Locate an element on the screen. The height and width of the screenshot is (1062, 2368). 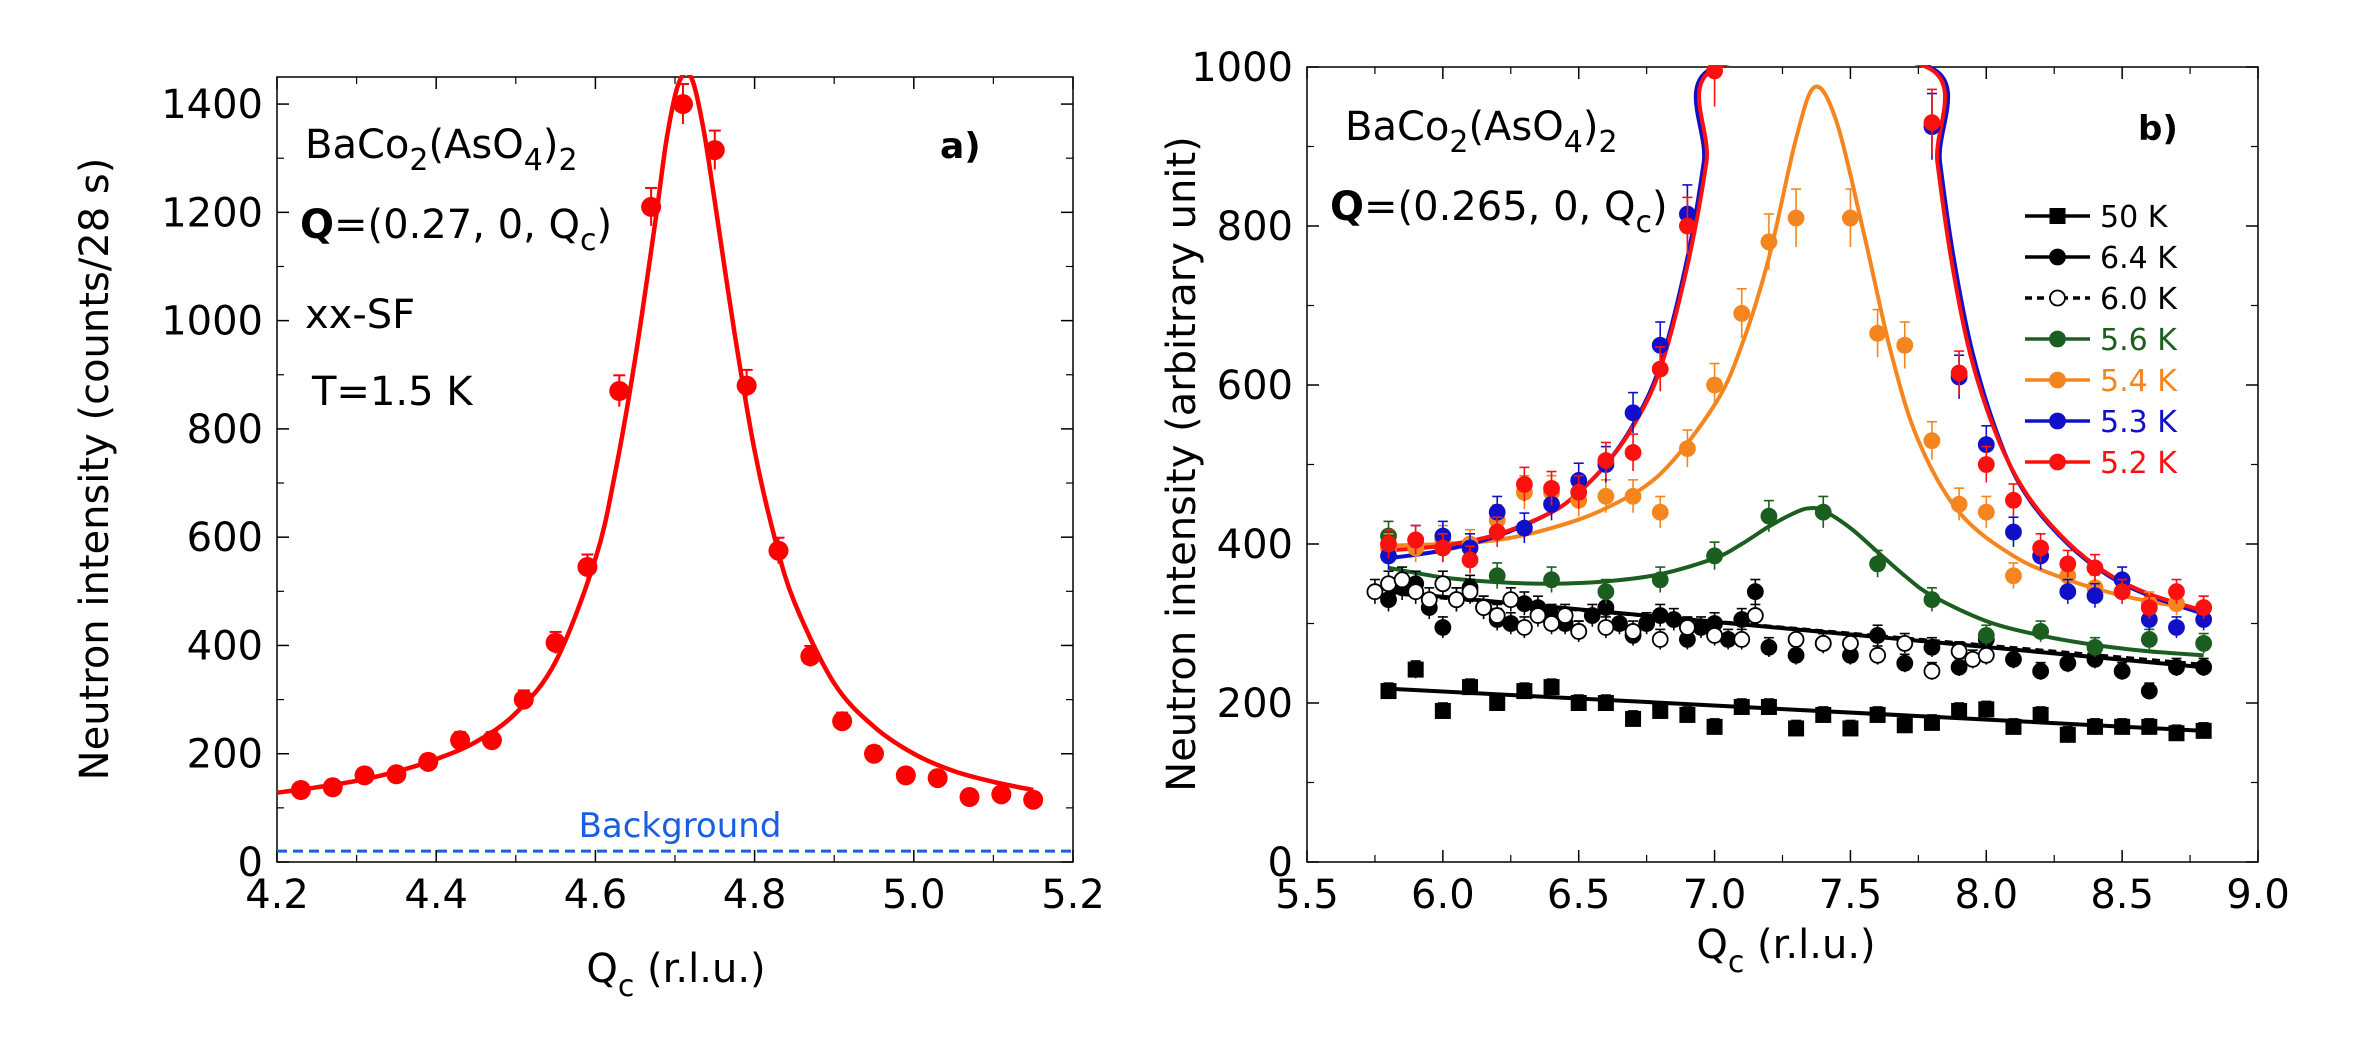
x-tick-label: 9.0 is located at coordinates (2258, 895).